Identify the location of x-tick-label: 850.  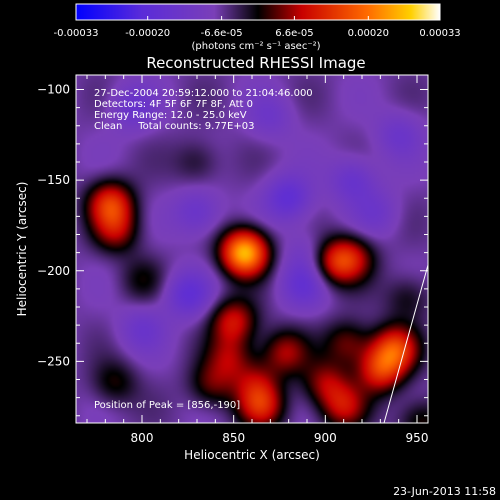
(233, 438).